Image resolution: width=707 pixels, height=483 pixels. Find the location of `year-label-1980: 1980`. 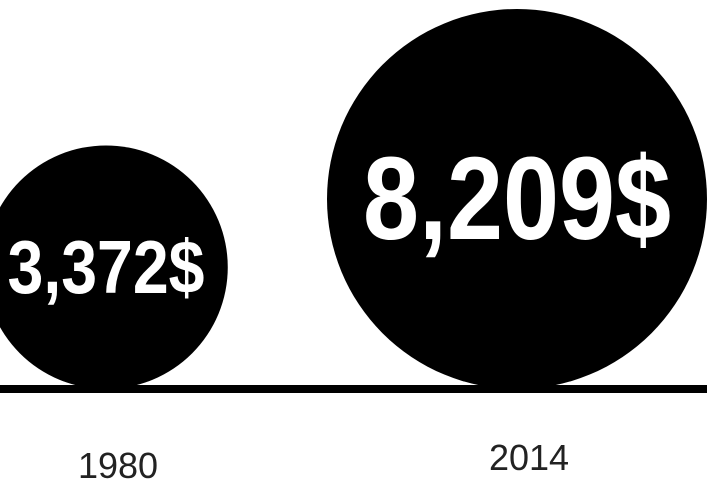

year-label-1980: 1980 is located at coordinates (118, 464).